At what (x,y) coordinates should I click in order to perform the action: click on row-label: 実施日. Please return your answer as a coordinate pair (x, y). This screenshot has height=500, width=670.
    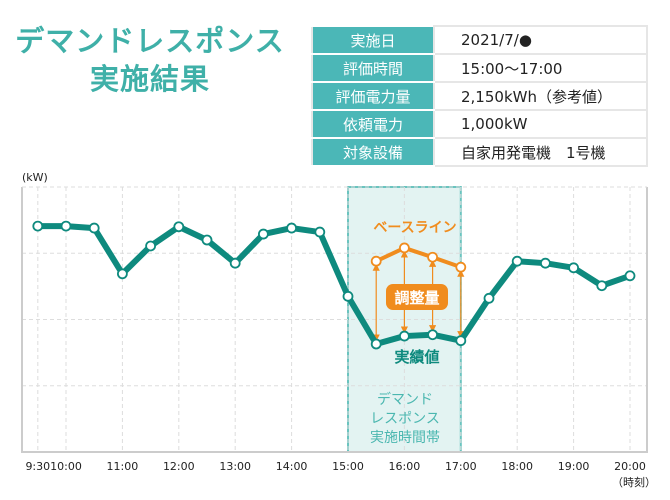
    Looking at the image, I should click on (373, 40).